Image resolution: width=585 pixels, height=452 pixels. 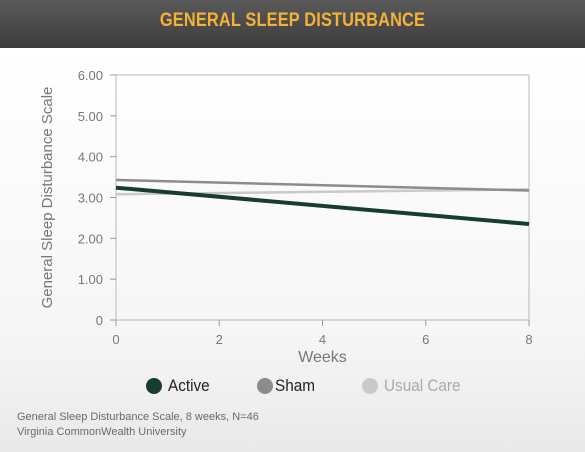 What do you see at coordinates (422, 385) in the screenshot?
I see `legend-label-usual-care: Usual Care` at bounding box center [422, 385].